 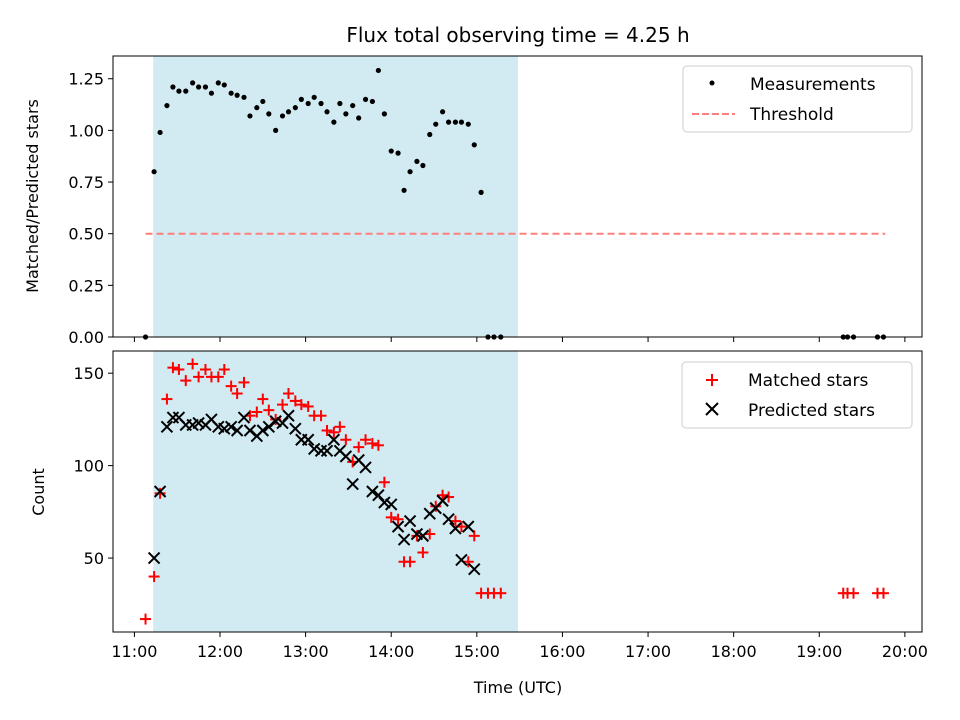 What do you see at coordinates (134, 651) in the screenshot?
I see `x-tick-label: 11:00` at bounding box center [134, 651].